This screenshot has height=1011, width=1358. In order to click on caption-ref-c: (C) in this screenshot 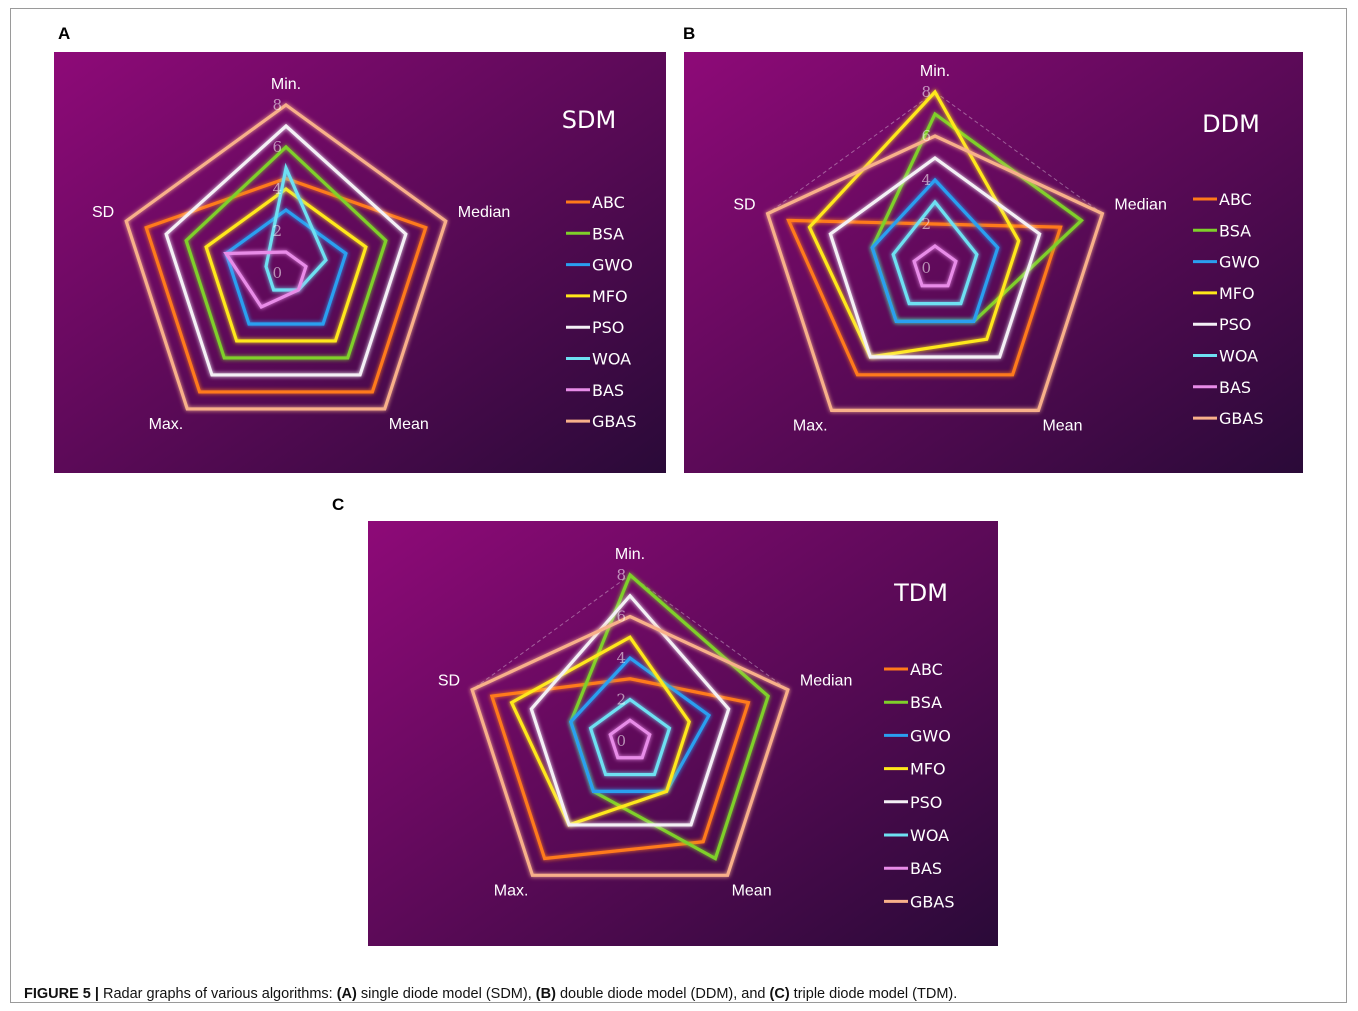, I will do `click(779, 994)`.